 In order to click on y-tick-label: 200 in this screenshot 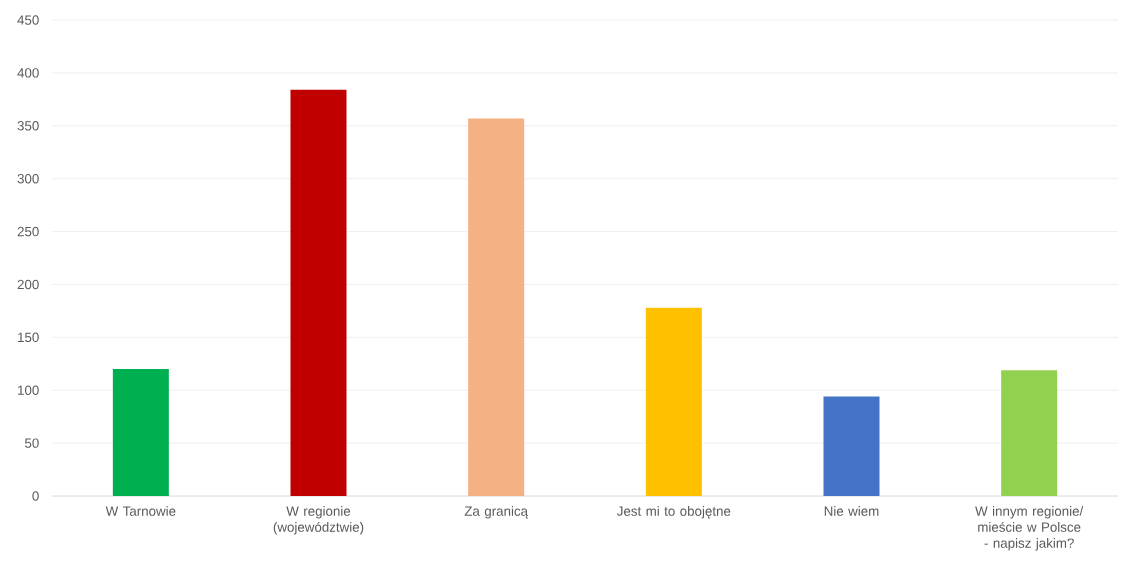, I will do `click(28, 284)`.